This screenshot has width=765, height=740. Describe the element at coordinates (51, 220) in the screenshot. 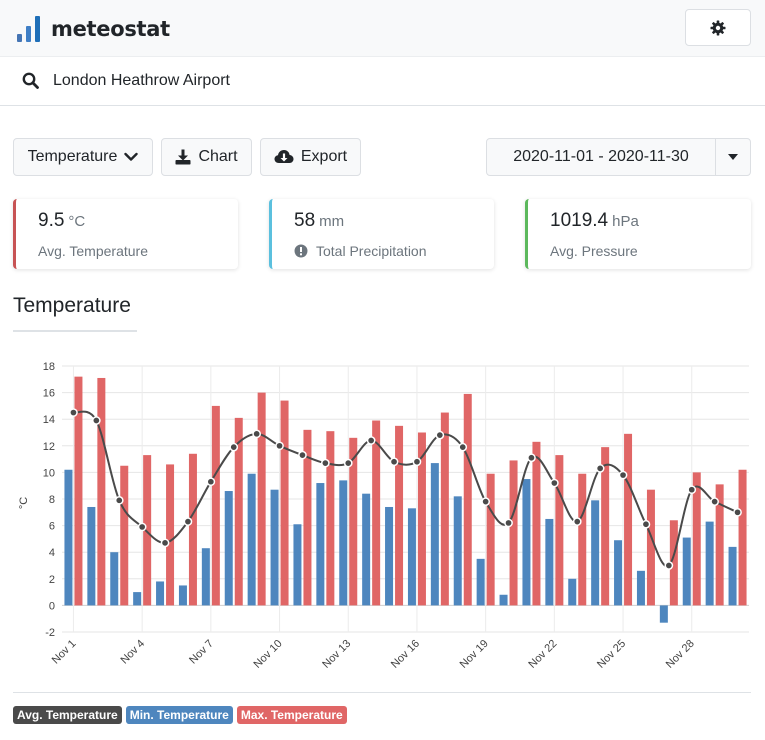

I see `stat-value: 9.5` at that location.